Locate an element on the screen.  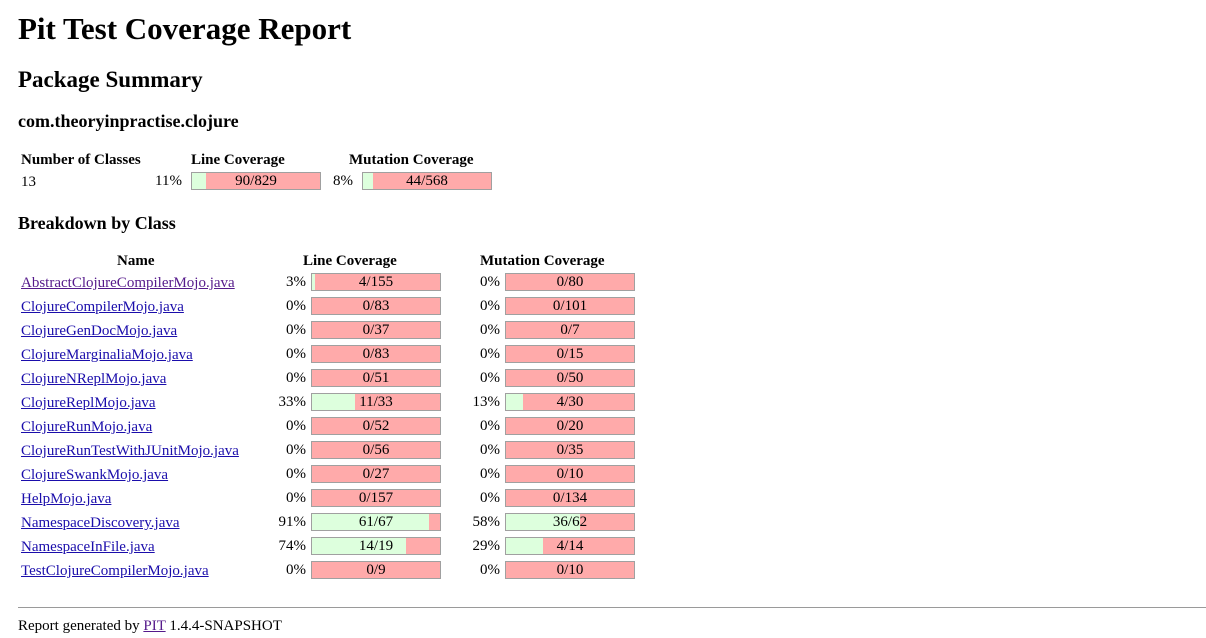
mutation-coverage-bar-label: 36/62 is located at coordinates (570, 522).